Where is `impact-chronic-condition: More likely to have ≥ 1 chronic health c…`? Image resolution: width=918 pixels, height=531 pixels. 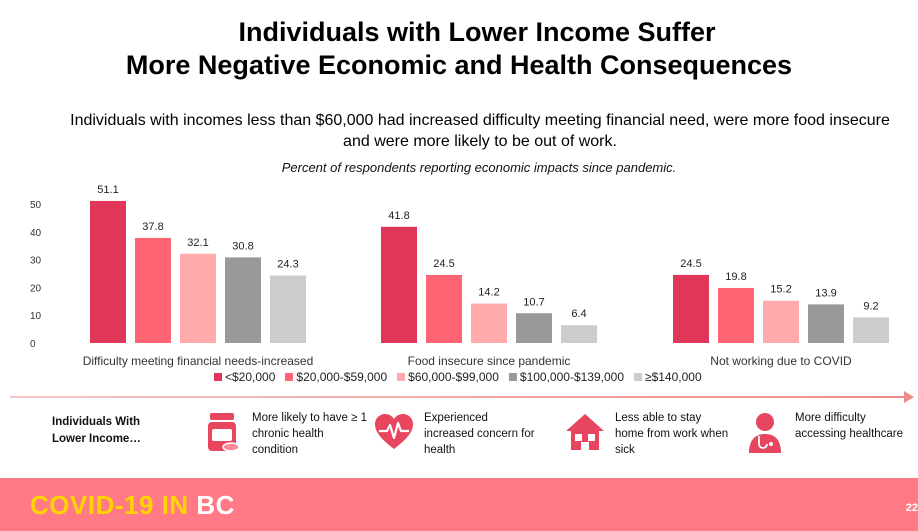
impact-chronic-condition: More likely to have ≥ 1 chronic health c… is located at coordinates (283, 434).